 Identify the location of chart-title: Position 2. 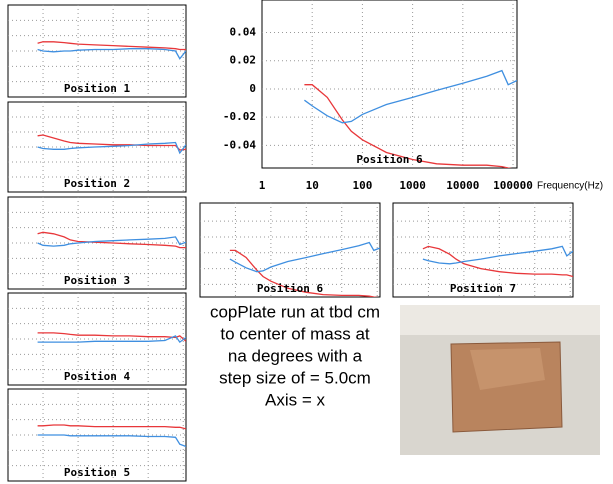
(97, 183).